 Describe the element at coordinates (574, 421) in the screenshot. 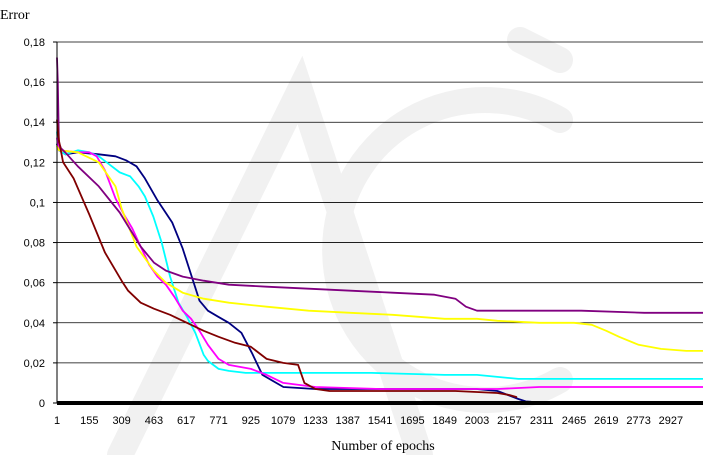

I see `x-tick-label: 2465` at that location.